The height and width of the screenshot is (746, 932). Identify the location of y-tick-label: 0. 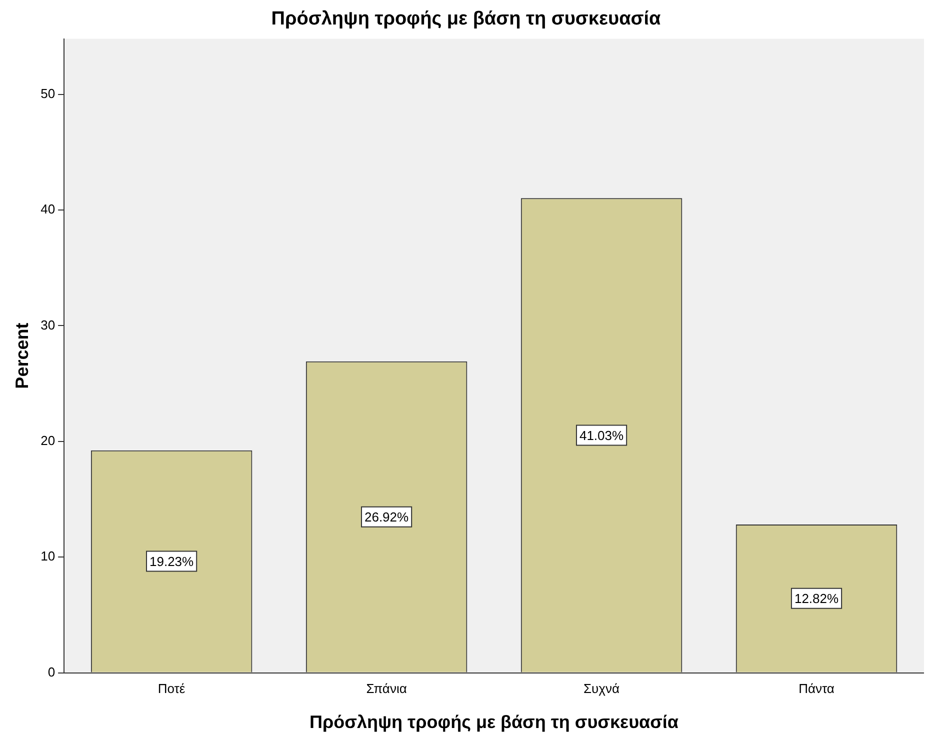
(52, 672).